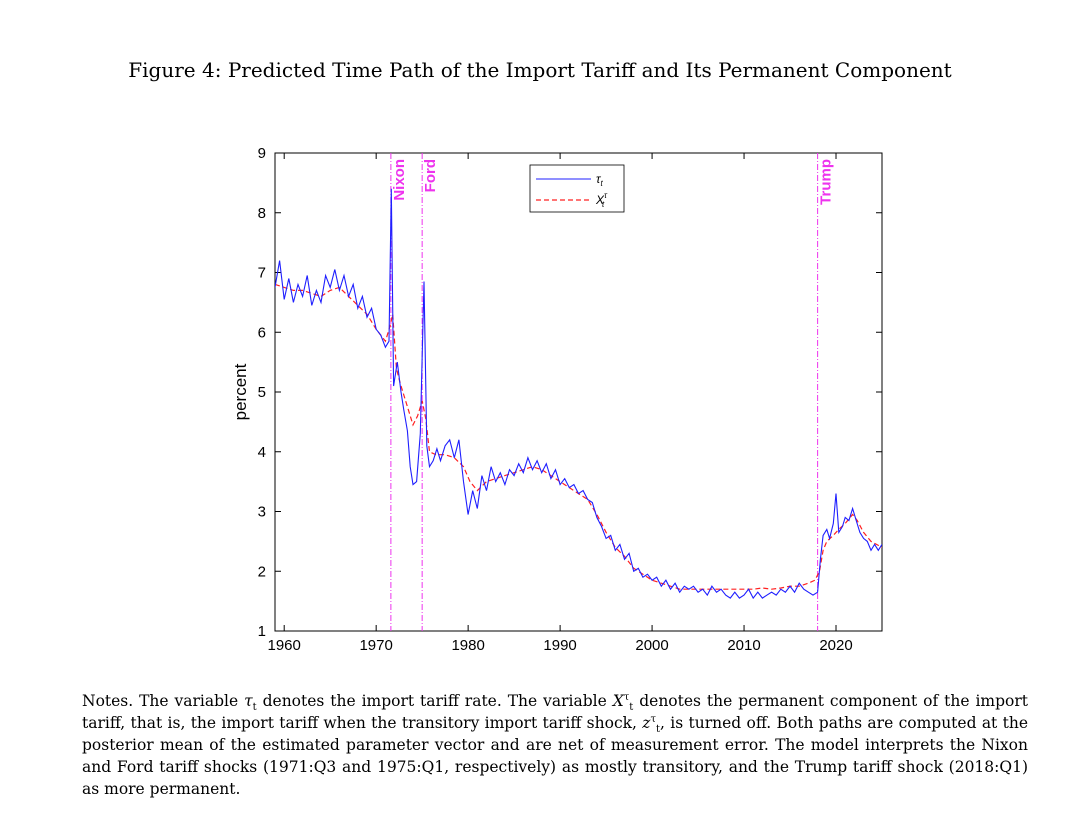 This screenshot has height=833, width=1080. Describe the element at coordinates (399, 180) in the screenshot. I see `event-label-nixon: Nixon` at that location.